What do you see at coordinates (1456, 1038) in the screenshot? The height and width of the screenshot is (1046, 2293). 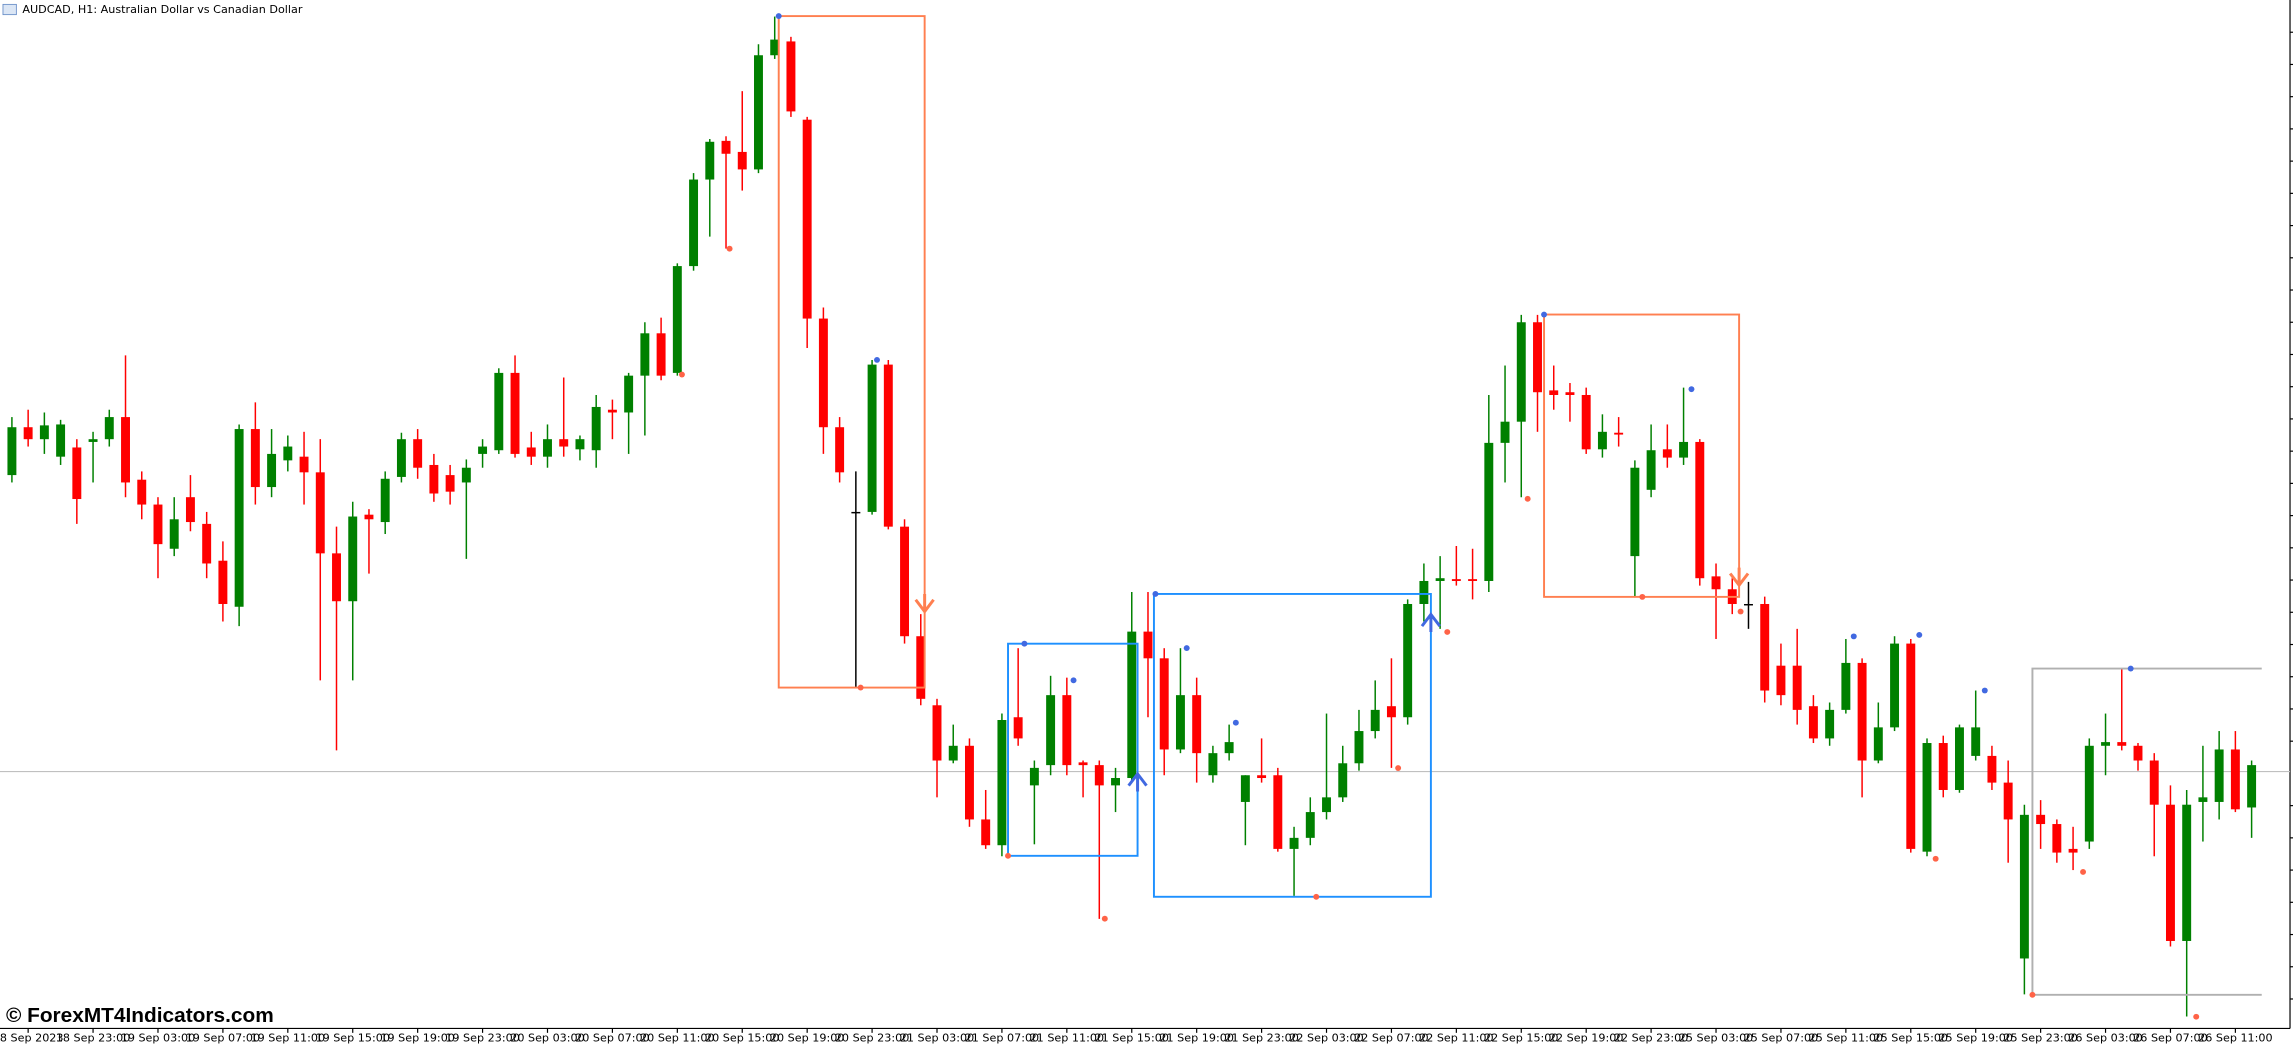 I see `x-tick-label: 22 Sep 11:00` at bounding box center [1456, 1038].